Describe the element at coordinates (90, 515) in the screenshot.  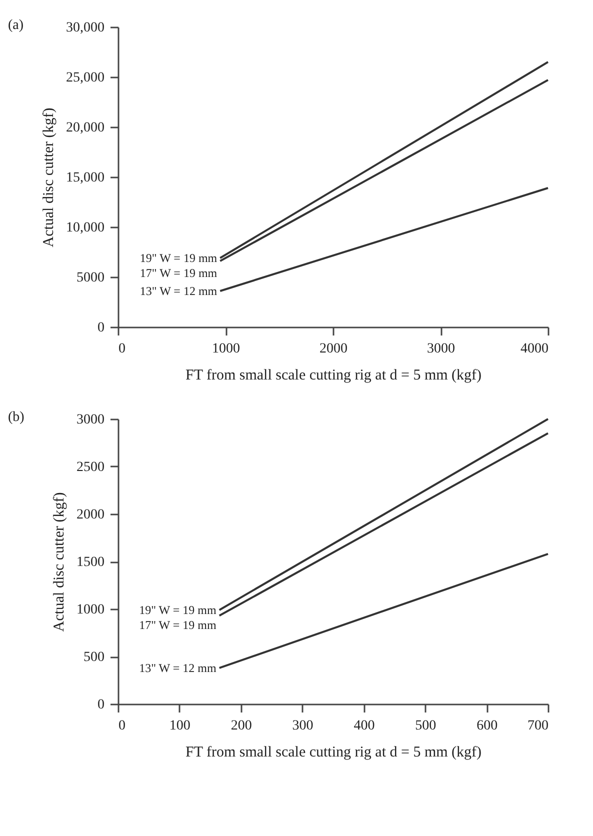
I see `y-tick-label: 2000` at that location.